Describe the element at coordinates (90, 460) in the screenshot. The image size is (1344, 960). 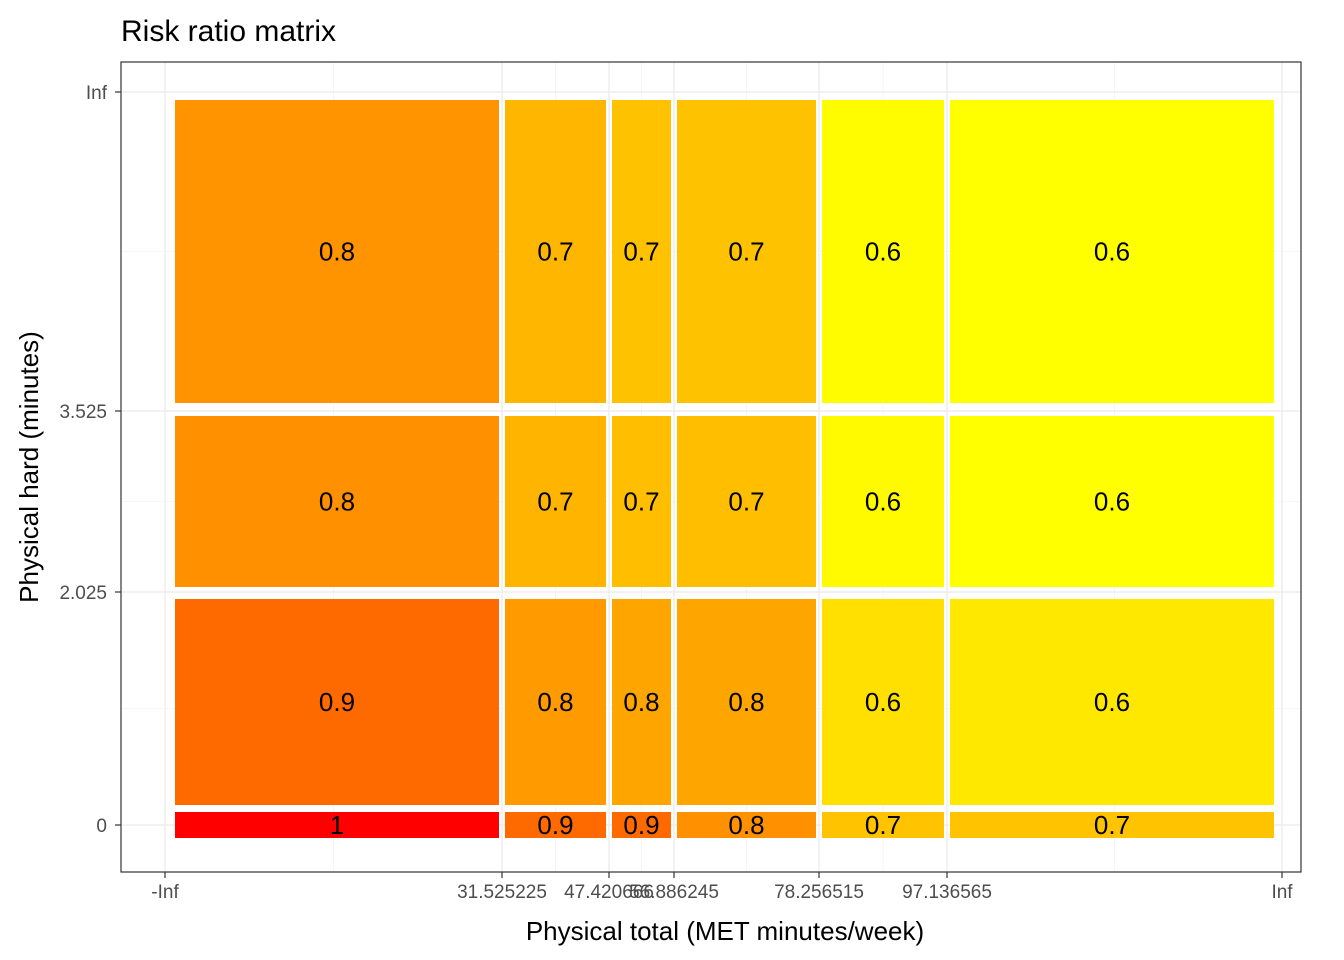
I see `y-axis: 0 2.025 3.525 Inf` at that location.